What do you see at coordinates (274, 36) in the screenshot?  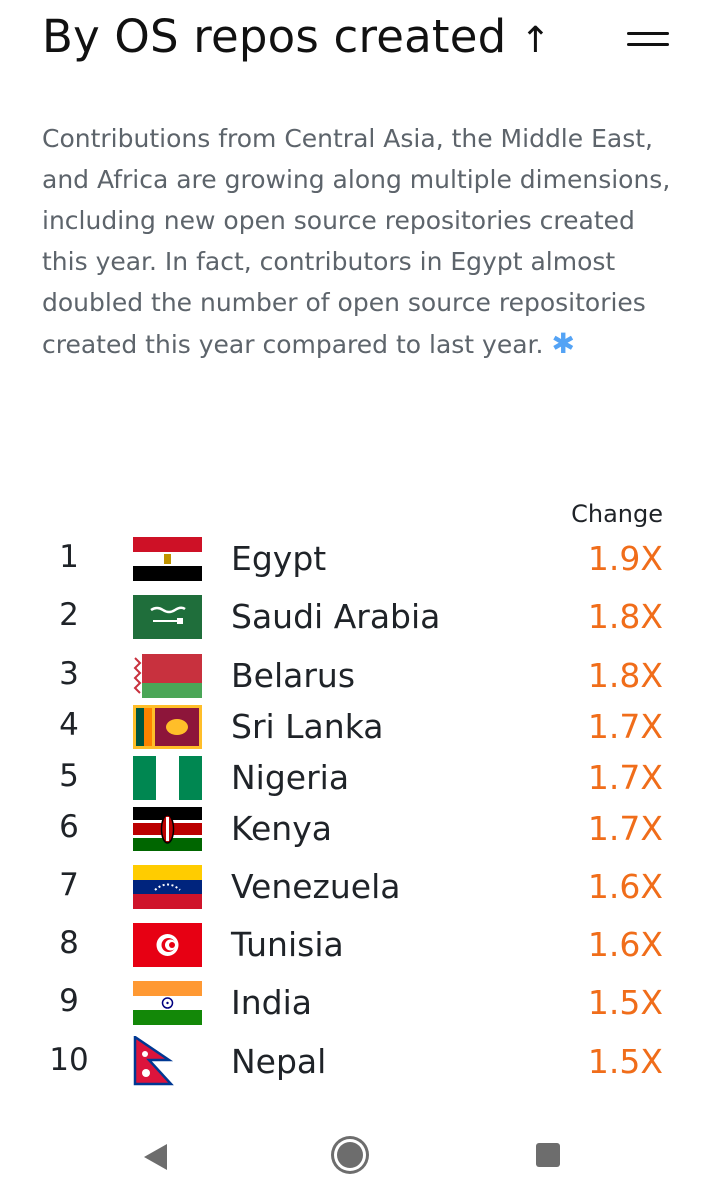 I see `page-title-text: By OS repos created` at bounding box center [274, 36].